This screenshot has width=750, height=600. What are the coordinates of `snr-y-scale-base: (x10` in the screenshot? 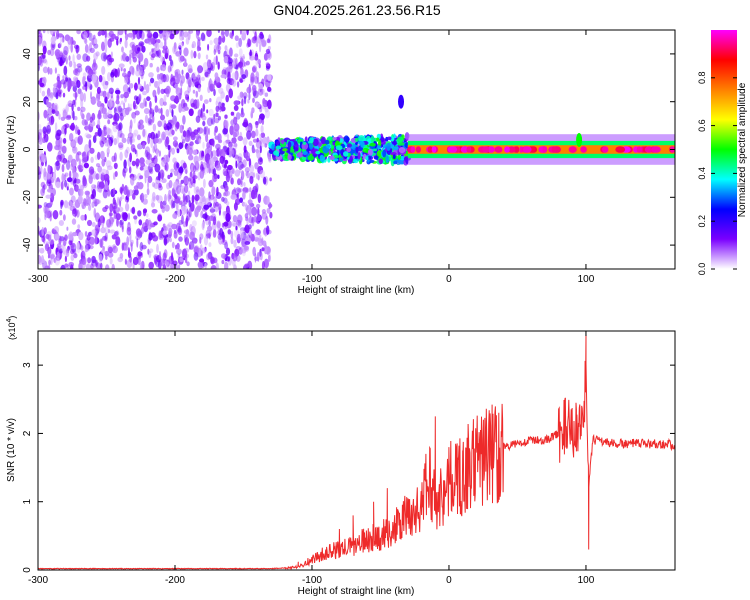 It's located at (12, 331).